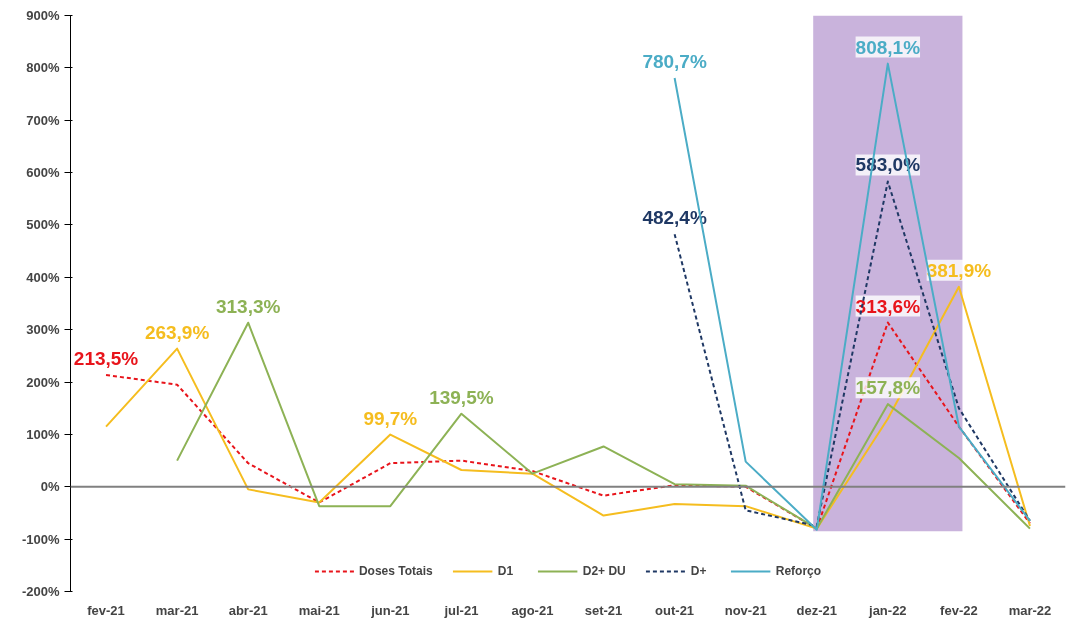 The width and height of the screenshot is (1085, 620). Describe the element at coordinates (43, 173) in the screenshot. I see `y-tick-label: 600%` at that location.